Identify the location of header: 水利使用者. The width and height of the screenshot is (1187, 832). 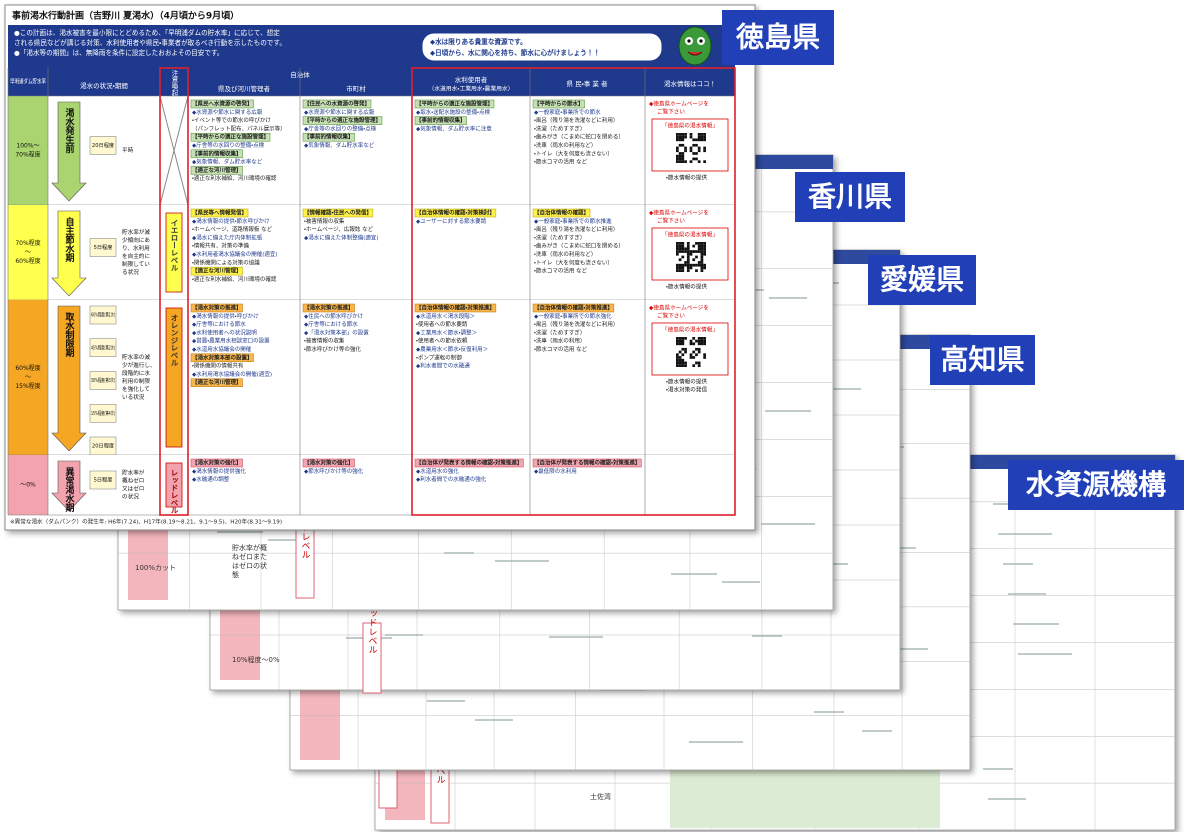
(471, 79).